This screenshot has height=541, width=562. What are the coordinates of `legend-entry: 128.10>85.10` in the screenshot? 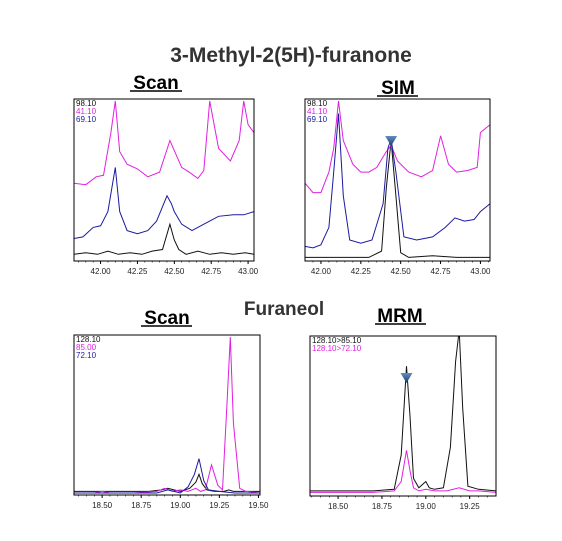 It's located at (337, 340).